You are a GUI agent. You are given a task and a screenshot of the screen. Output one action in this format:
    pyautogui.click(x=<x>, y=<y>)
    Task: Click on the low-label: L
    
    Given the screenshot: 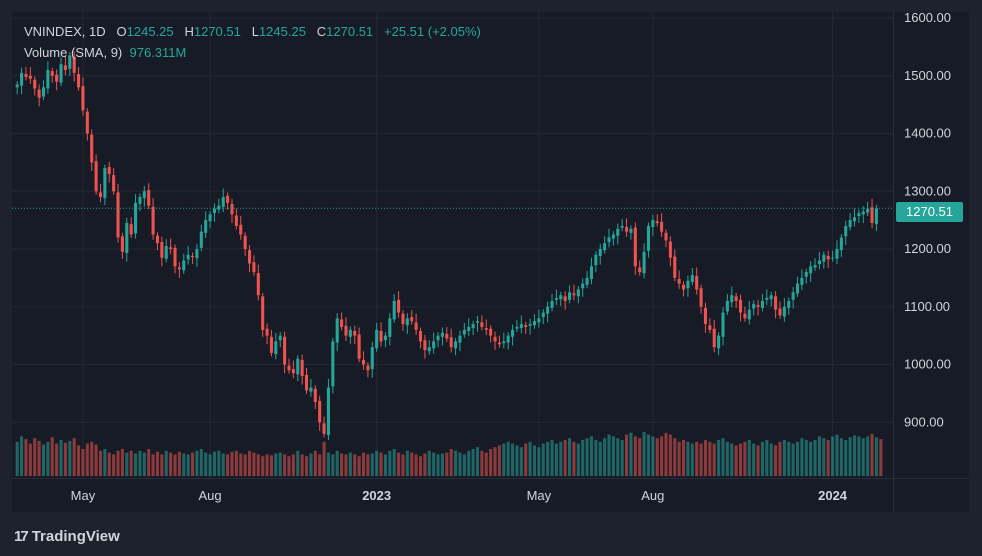 What is the action you would take?
    pyautogui.click(x=255, y=31)
    